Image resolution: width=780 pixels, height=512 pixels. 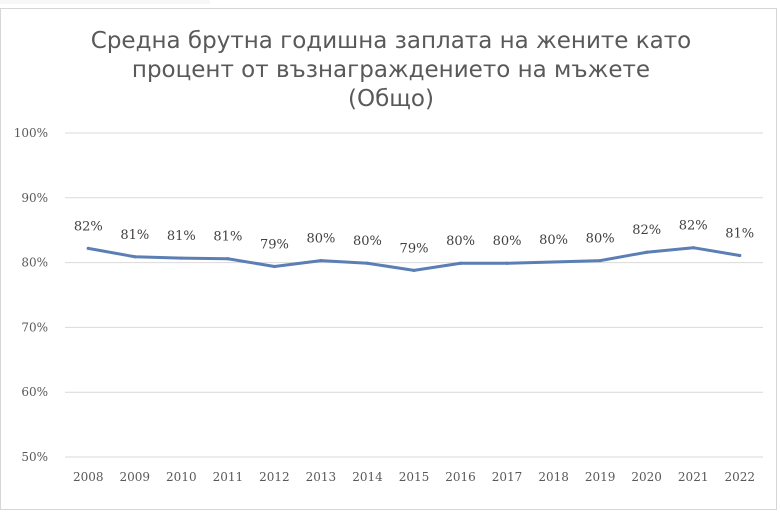 What do you see at coordinates (34, 198) in the screenshot?
I see `y-tick-label: 90%` at bounding box center [34, 198].